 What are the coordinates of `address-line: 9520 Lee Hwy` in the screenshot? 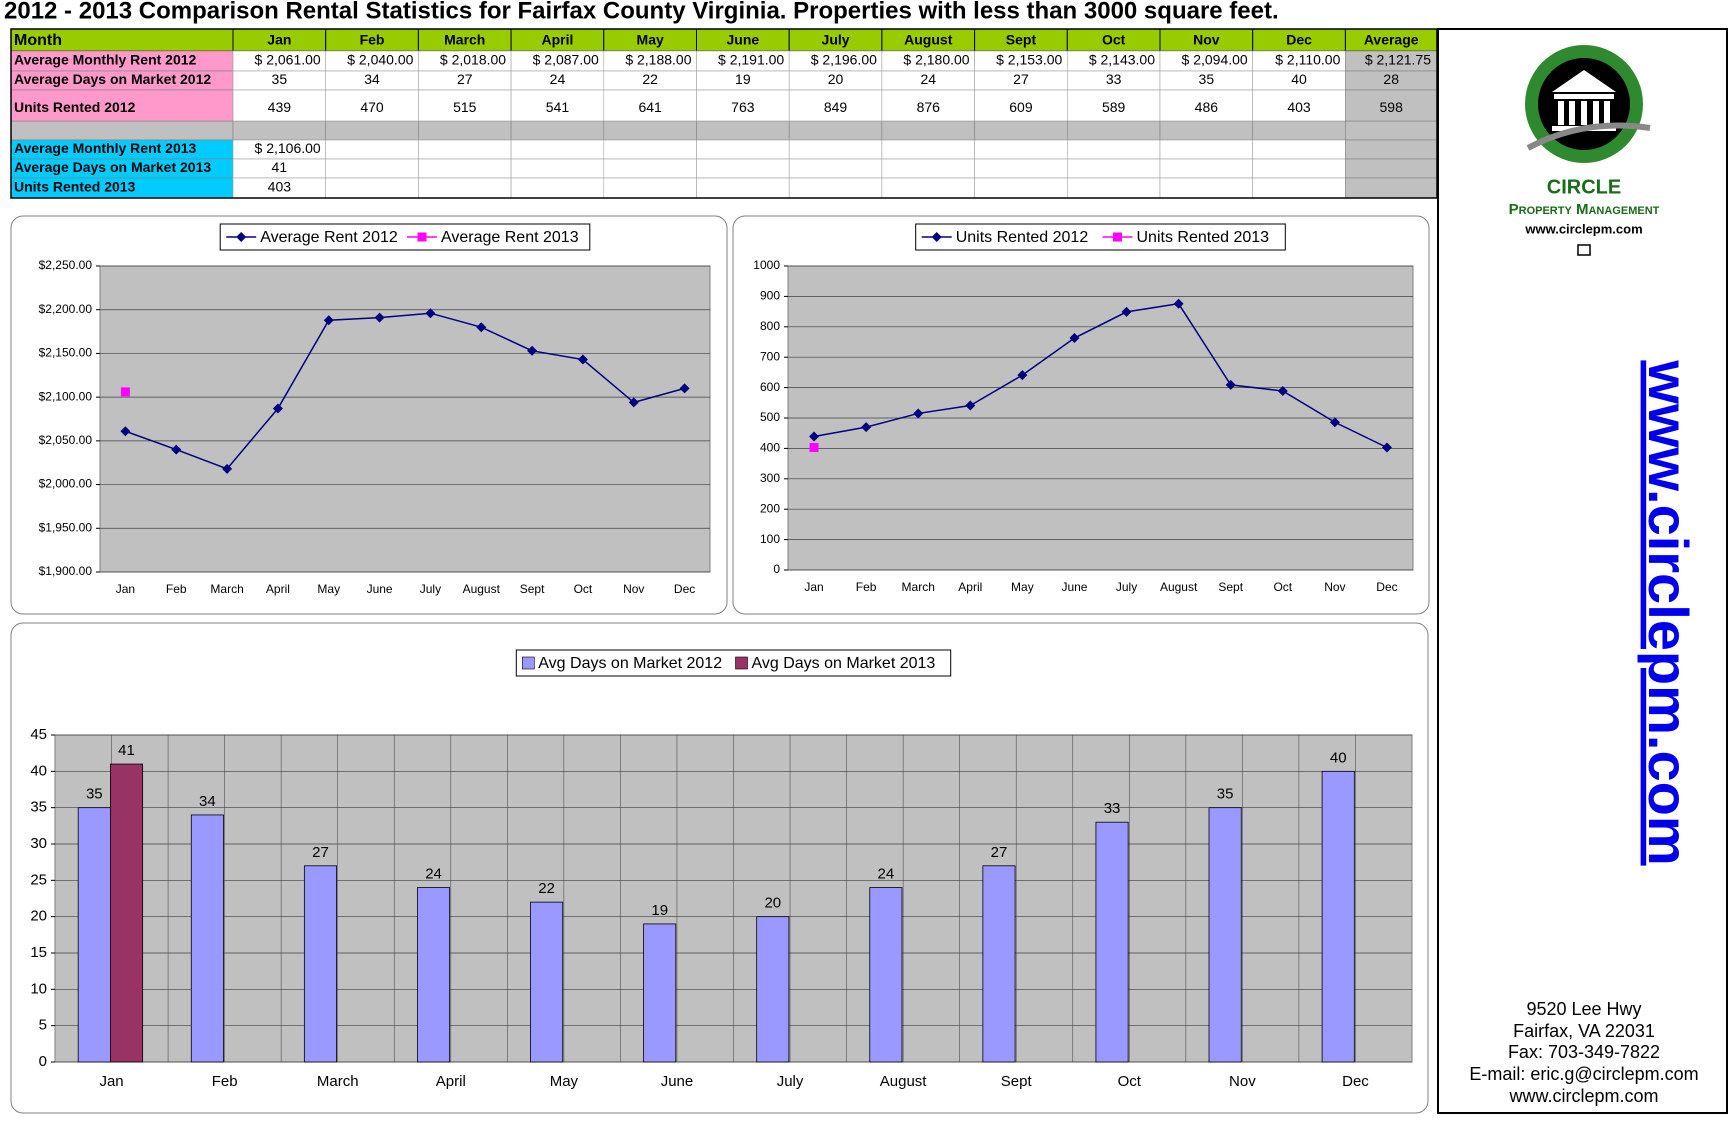 It's located at (1583, 1009).